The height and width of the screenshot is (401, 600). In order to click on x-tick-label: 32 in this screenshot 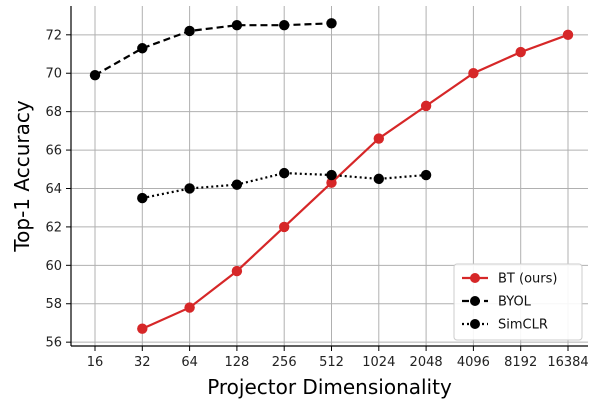, I will do `click(142, 362)`.